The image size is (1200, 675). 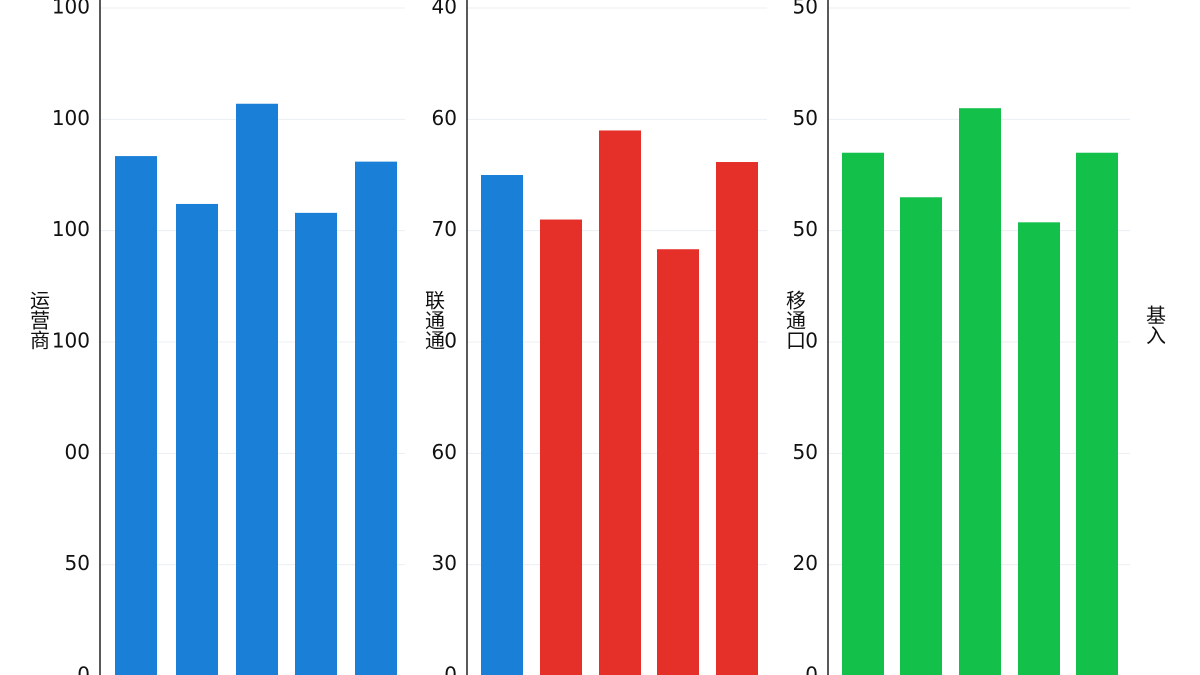 What do you see at coordinates (444, 9) in the screenshot?
I see `y-tick-label: 40` at bounding box center [444, 9].